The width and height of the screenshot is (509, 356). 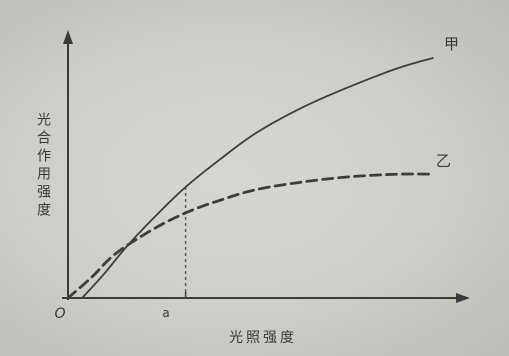 I want to click on y-axis-arrow, so click(x=68, y=37).